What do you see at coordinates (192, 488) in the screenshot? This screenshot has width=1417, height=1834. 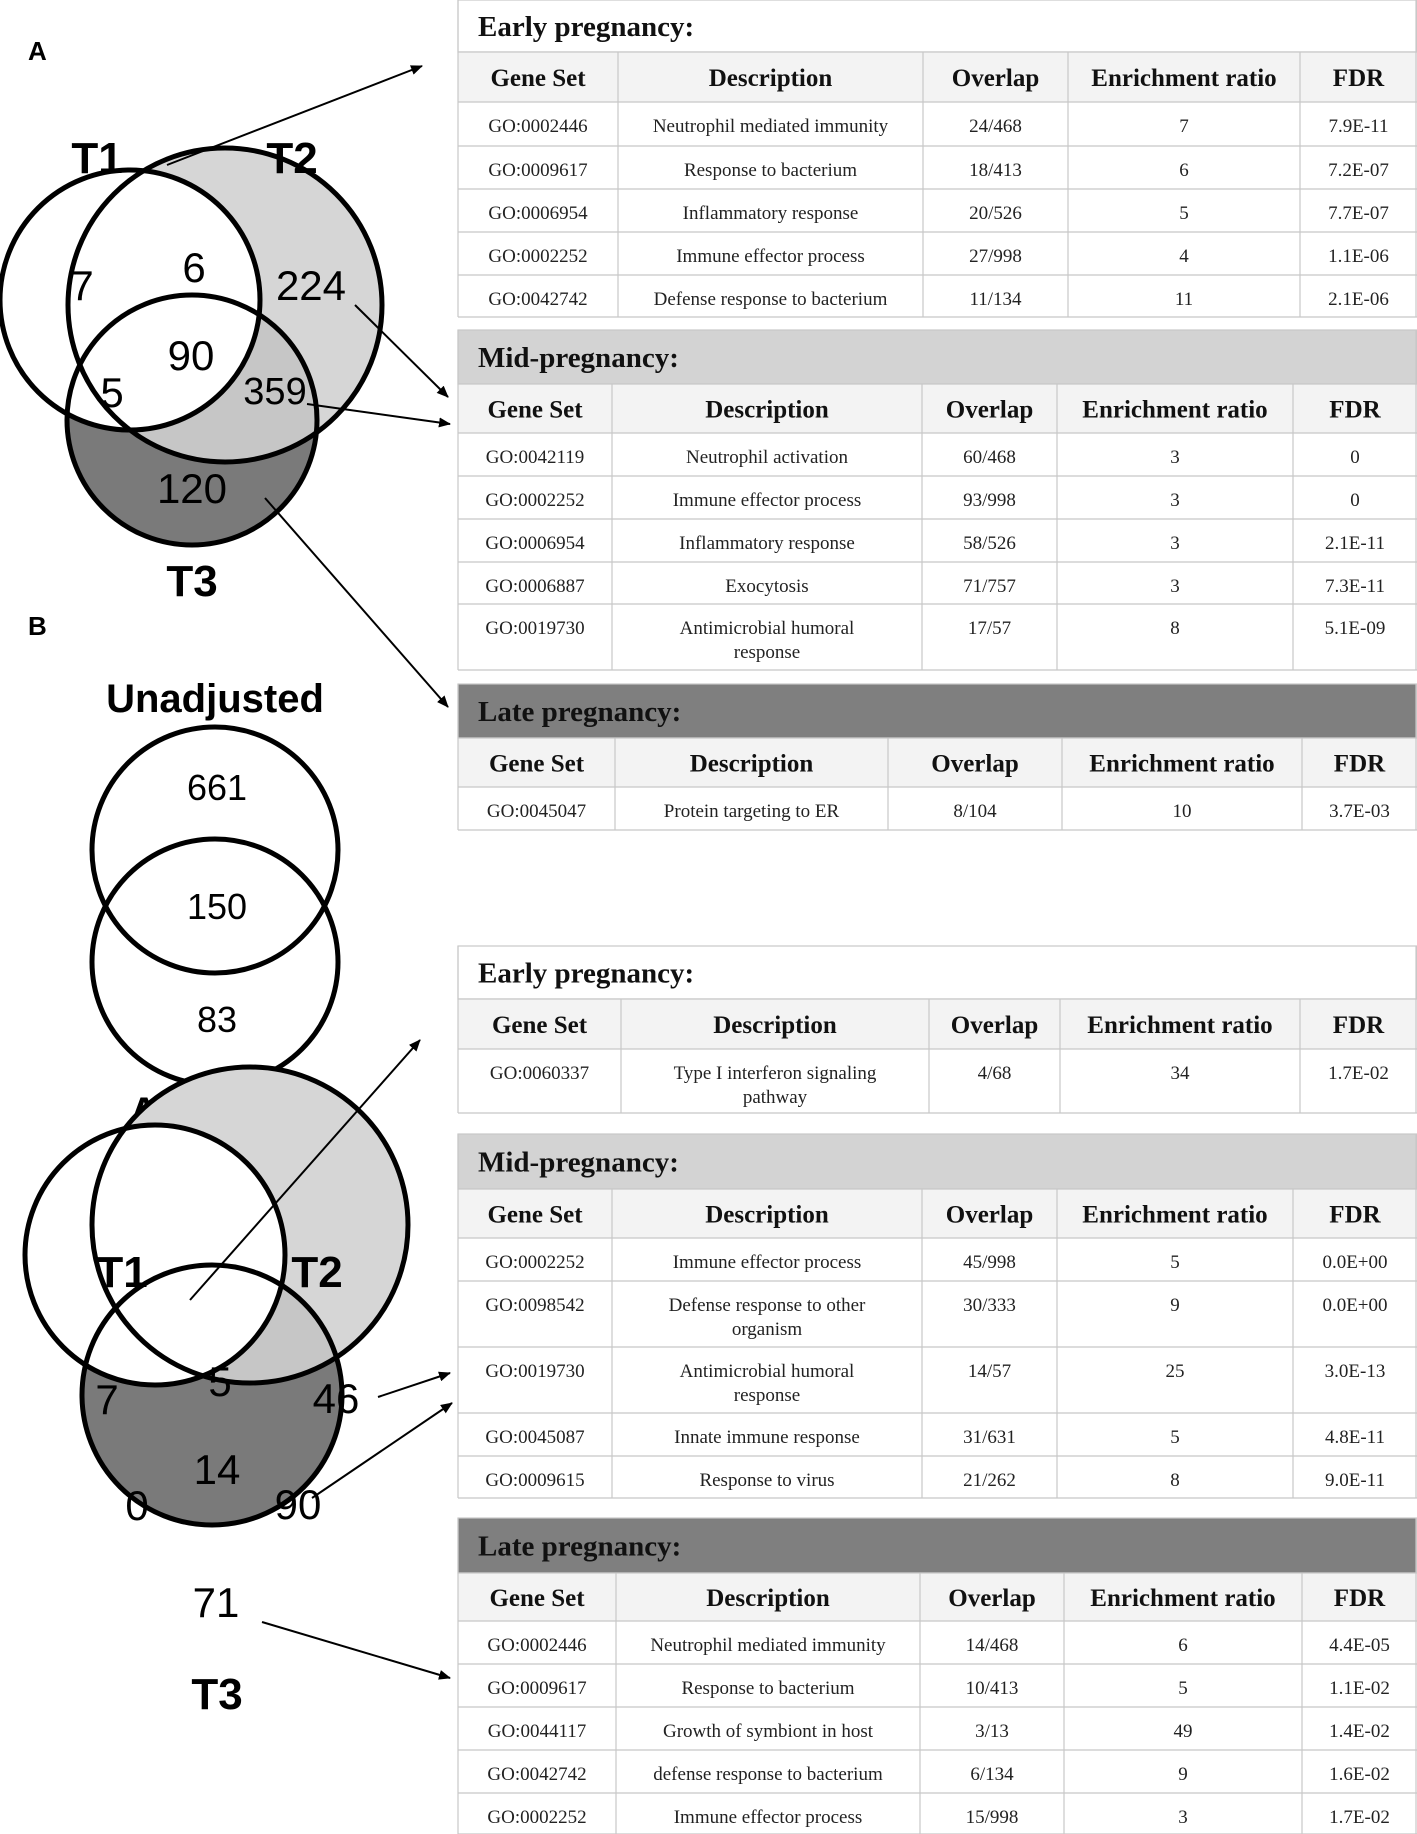 I see `venn-a-count-t3-only: 120` at bounding box center [192, 488].